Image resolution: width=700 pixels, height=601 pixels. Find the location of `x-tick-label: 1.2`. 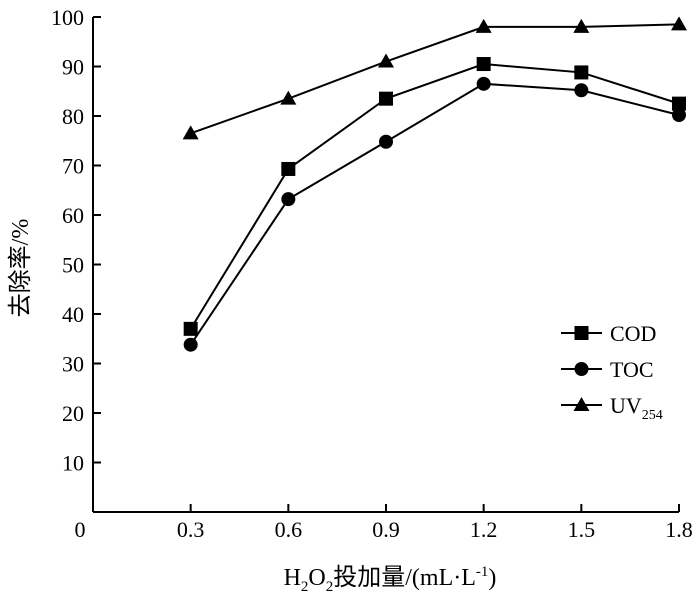

x-tick-label: 1.2 is located at coordinates (484, 529).